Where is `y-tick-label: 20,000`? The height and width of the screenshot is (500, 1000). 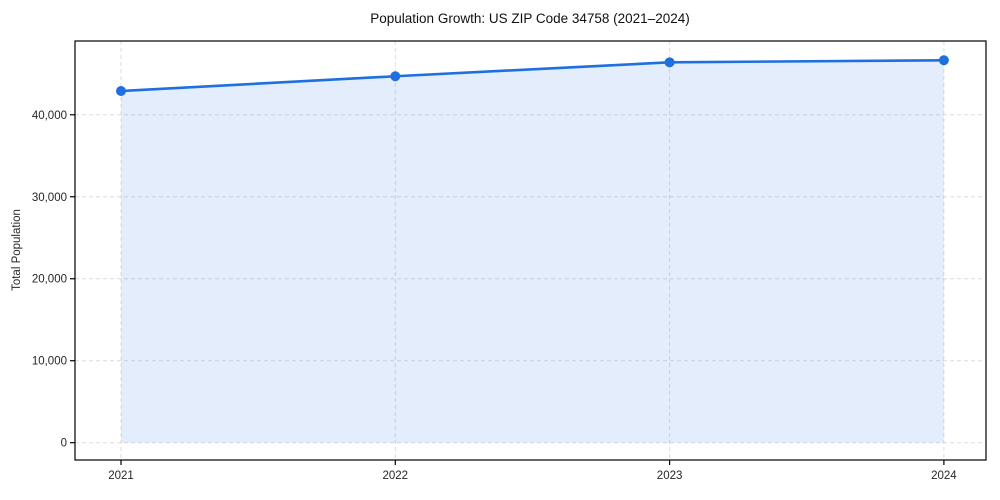 y-tick-label: 20,000 is located at coordinates (49, 280).